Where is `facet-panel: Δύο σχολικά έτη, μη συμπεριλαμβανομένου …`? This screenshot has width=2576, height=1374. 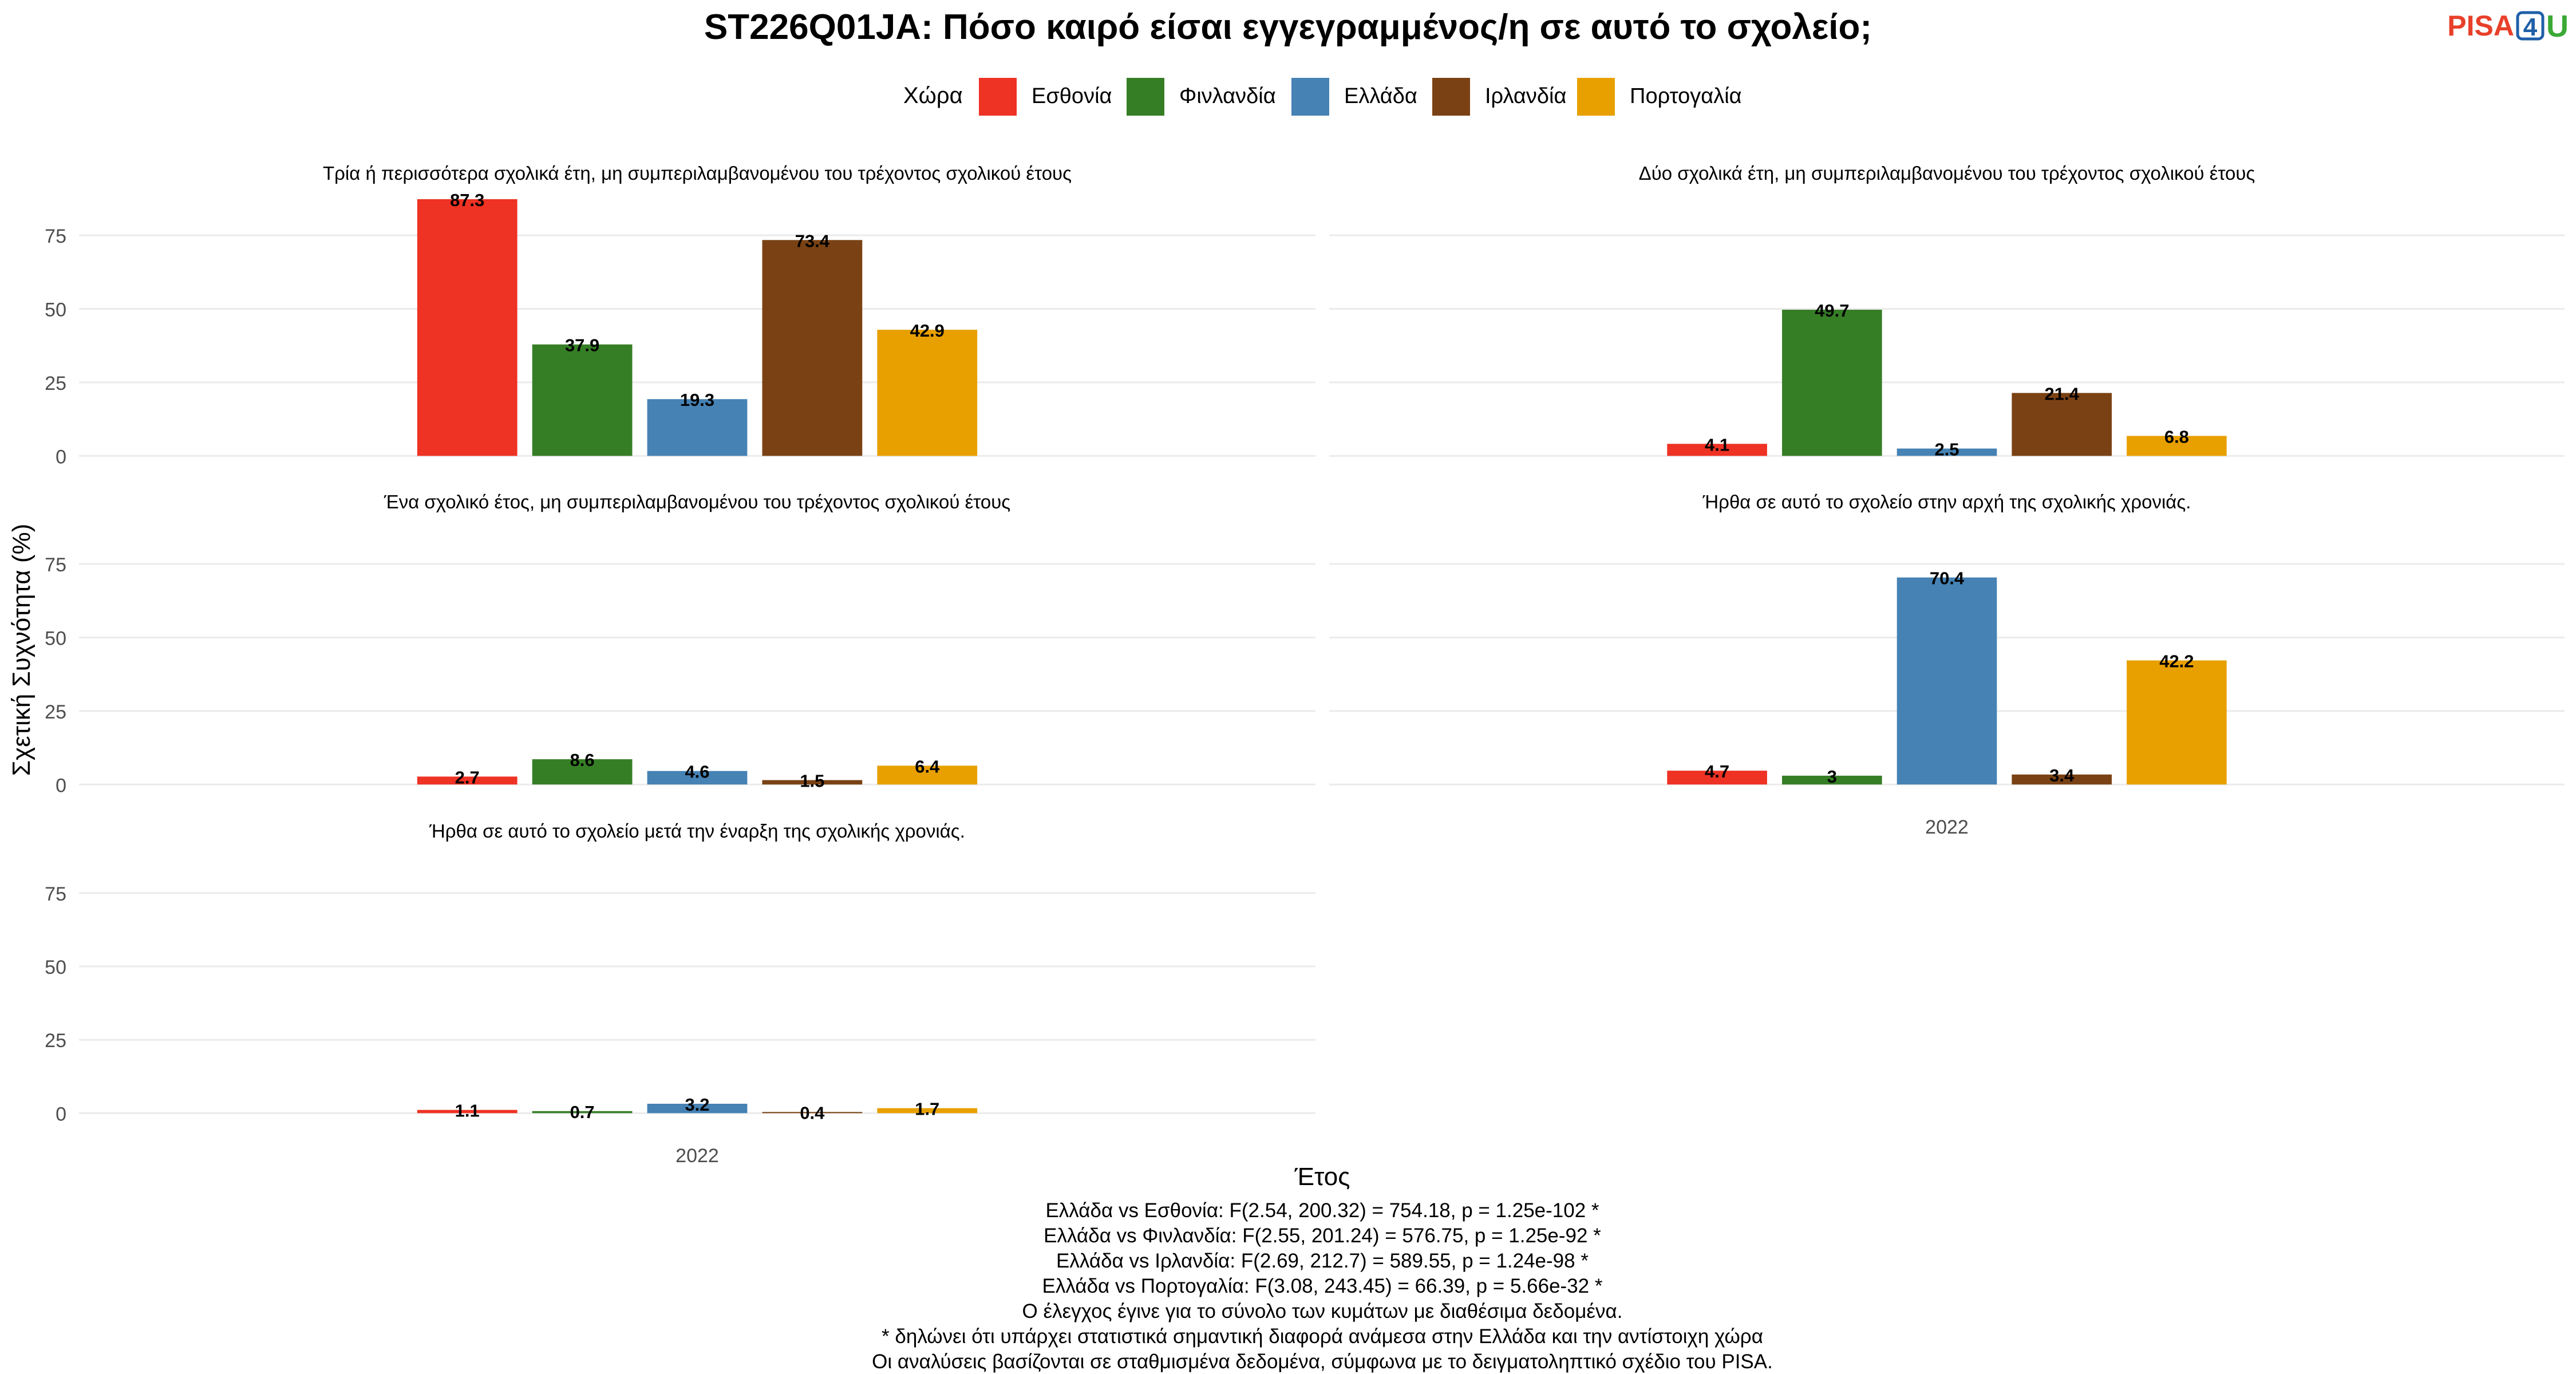
facet-panel: Δύο σχολικά έτη, μη συμπεριλαμβανομένου … is located at coordinates (1947, 311).